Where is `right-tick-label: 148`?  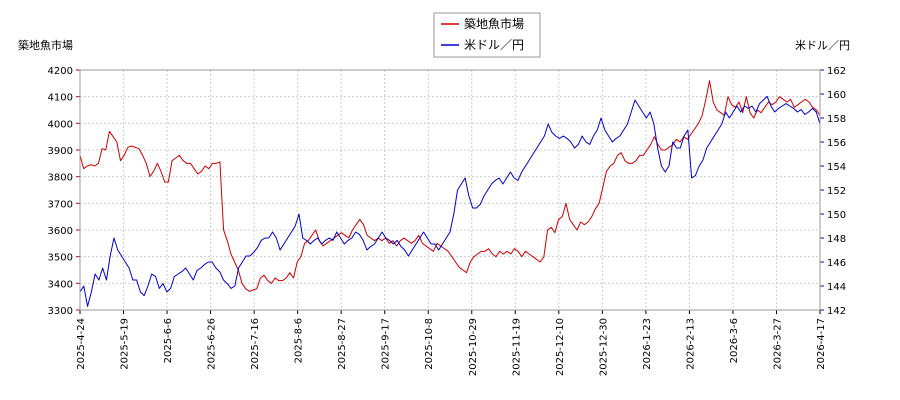
right-tick-label: 148 is located at coordinates (836, 239).